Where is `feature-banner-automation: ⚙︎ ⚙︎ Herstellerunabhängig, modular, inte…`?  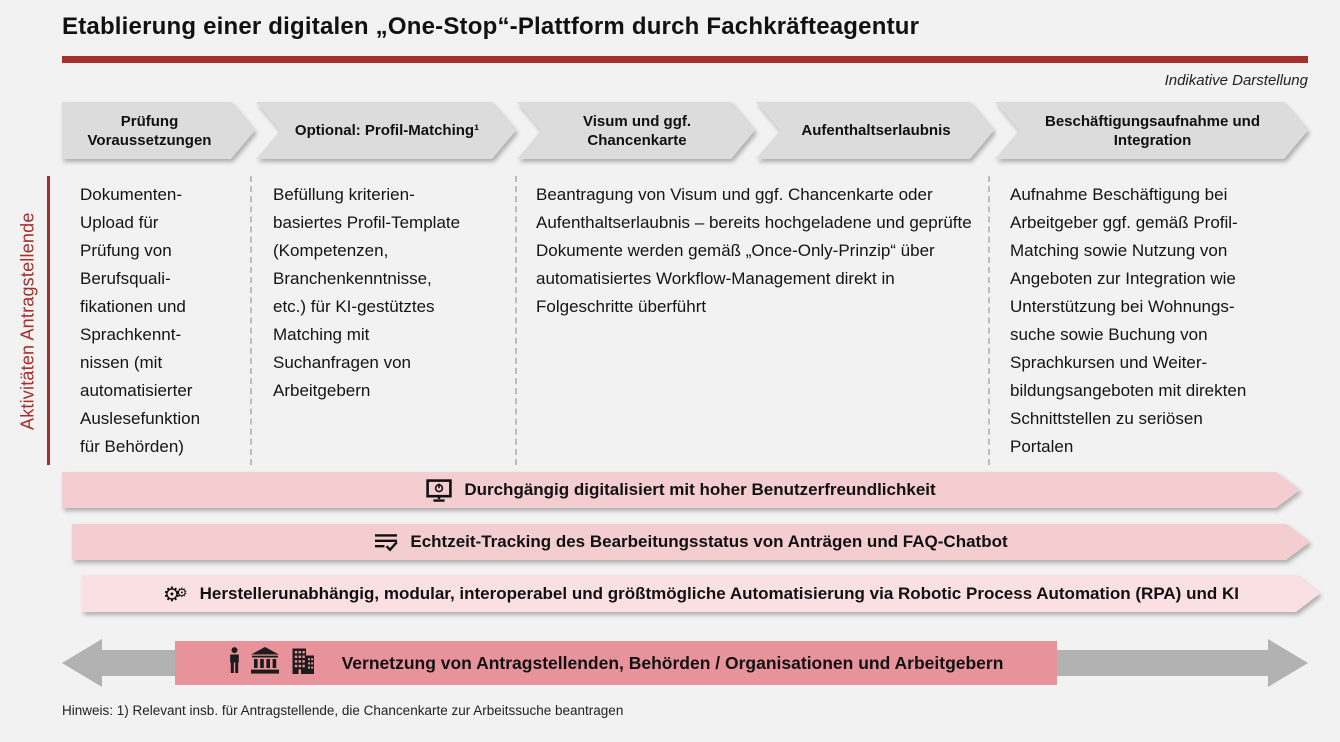 feature-banner-automation: ⚙︎ ⚙︎ Herstellerunabhängig, modular, inte… is located at coordinates (701, 593).